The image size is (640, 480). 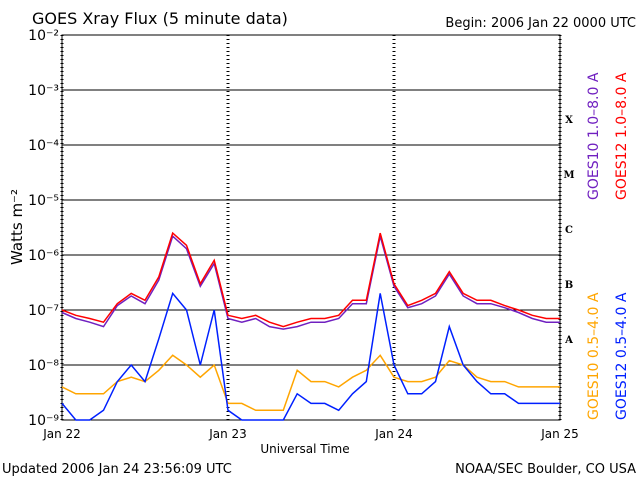 What do you see at coordinates (310, 383) in the screenshot?
I see `series-line` at bounding box center [310, 383].